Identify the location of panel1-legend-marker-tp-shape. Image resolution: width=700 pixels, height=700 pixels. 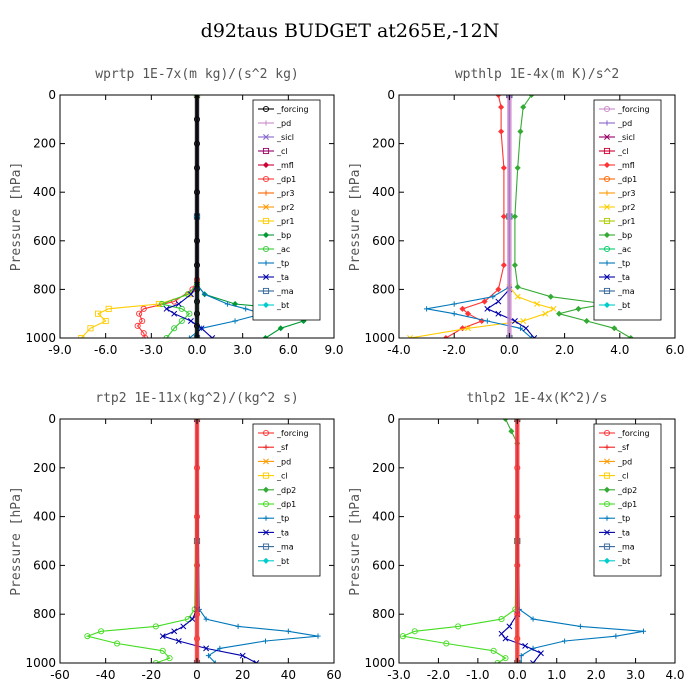
(607, 263).